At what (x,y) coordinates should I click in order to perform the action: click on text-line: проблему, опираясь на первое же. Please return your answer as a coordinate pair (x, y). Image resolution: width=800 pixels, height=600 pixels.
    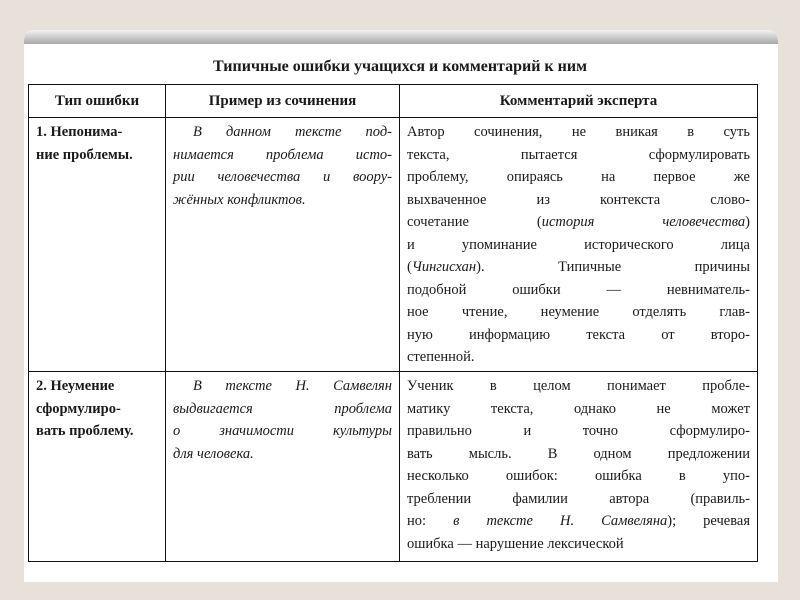
    Looking at the image, I should click on (578, 177).